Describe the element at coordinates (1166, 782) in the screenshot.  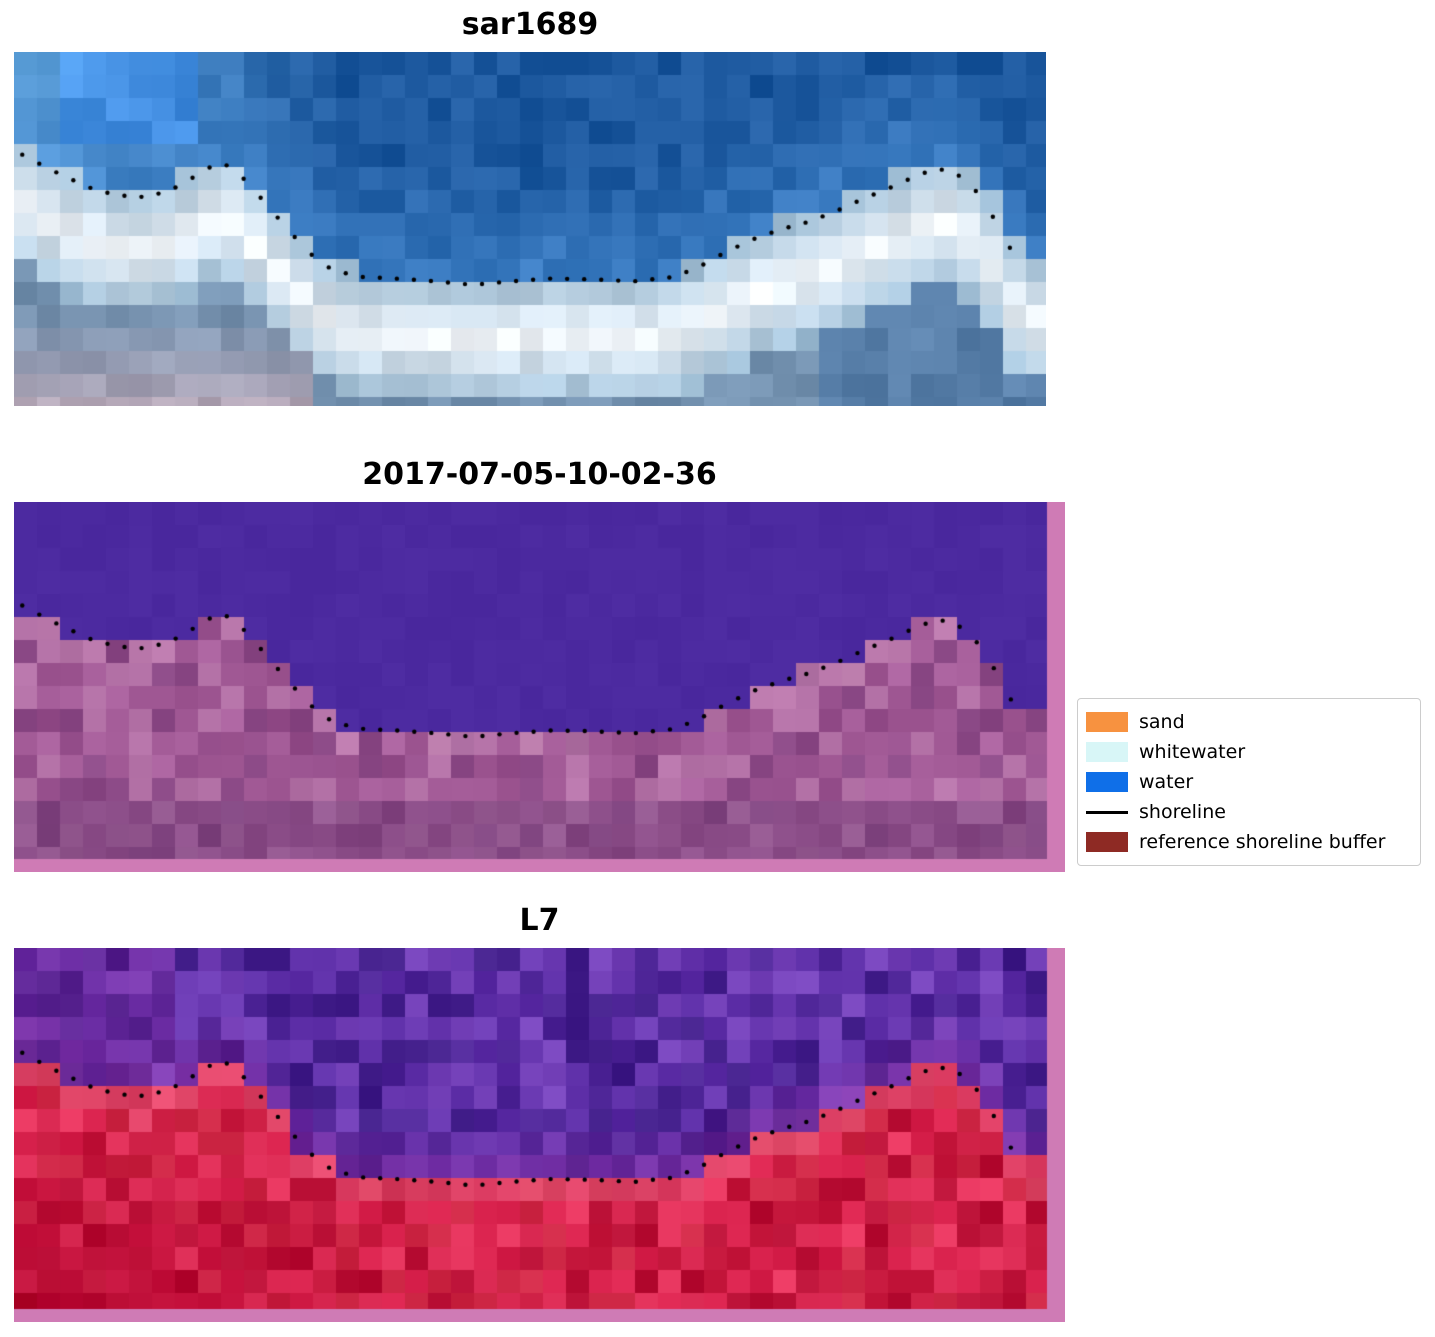
I see `legend-label: water` at that location.